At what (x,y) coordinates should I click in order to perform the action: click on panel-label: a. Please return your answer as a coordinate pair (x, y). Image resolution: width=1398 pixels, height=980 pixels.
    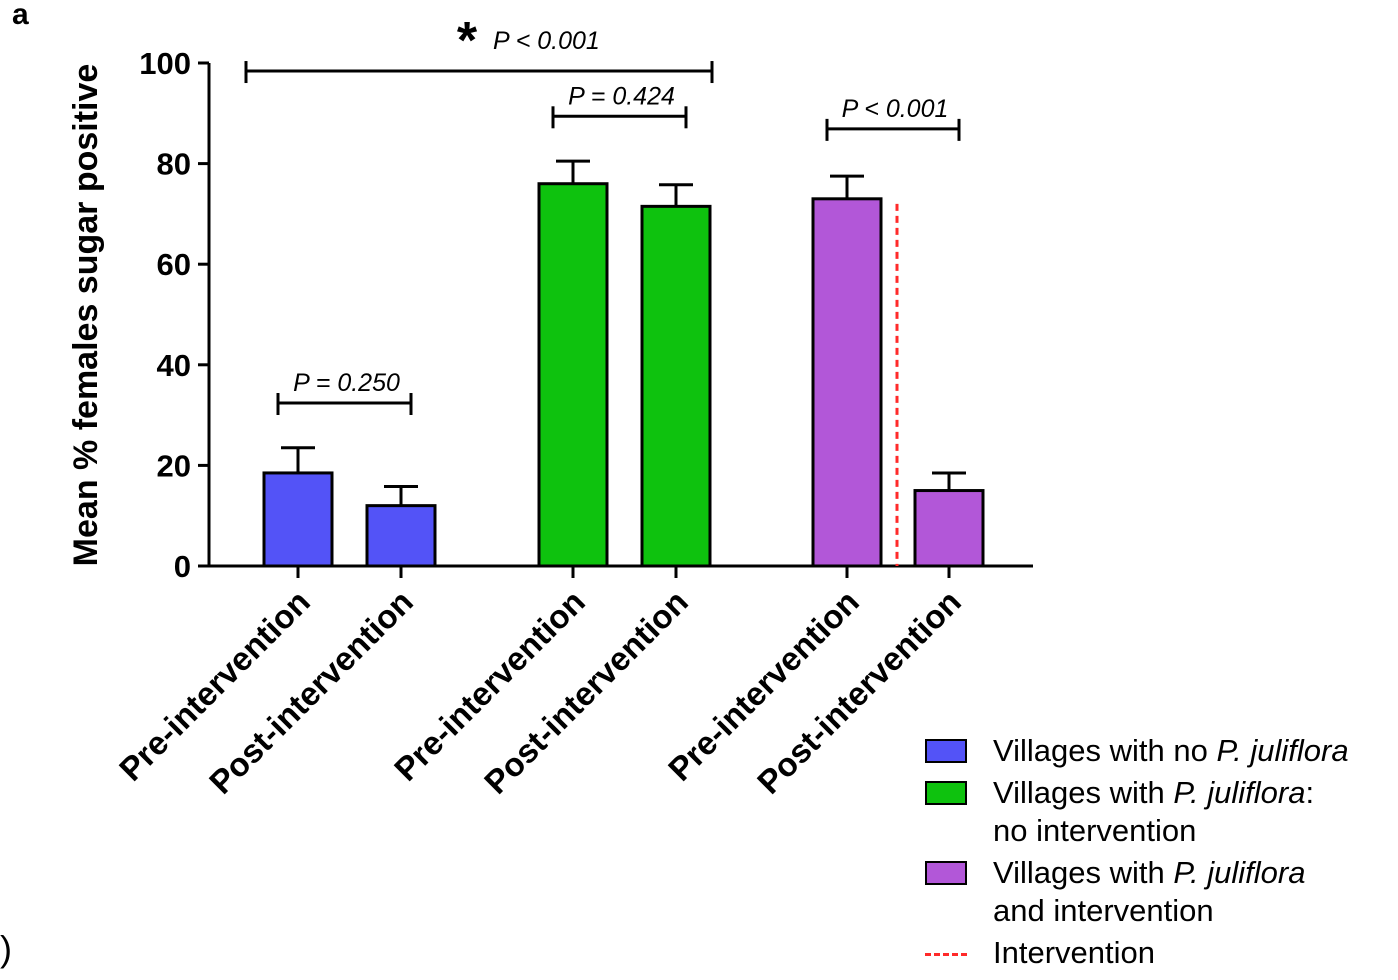
    Looking at the image, I should click on (20, 15).